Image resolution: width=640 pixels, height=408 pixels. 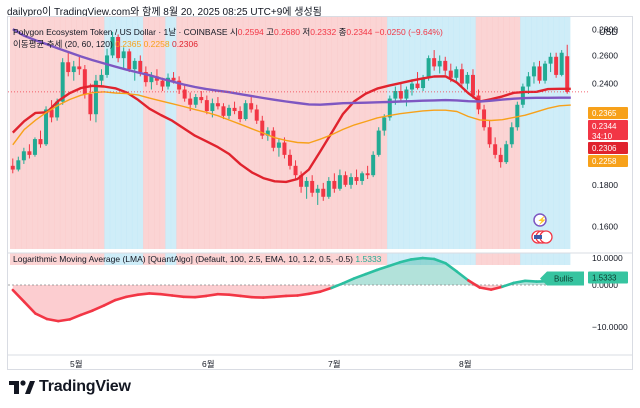 What do you see at coordinates (610, 327) in the screenshot?
I see `lma-tick-label: −10.0000` at bounding box center [610, 327].